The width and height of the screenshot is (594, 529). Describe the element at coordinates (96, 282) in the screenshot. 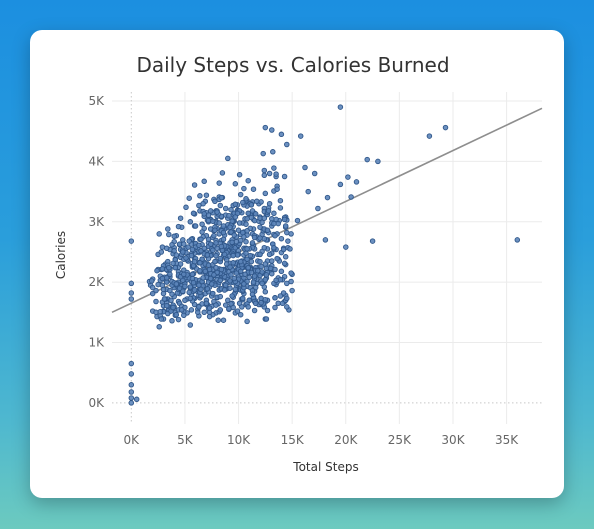

I see `y-tick-label: 2K` at that location.